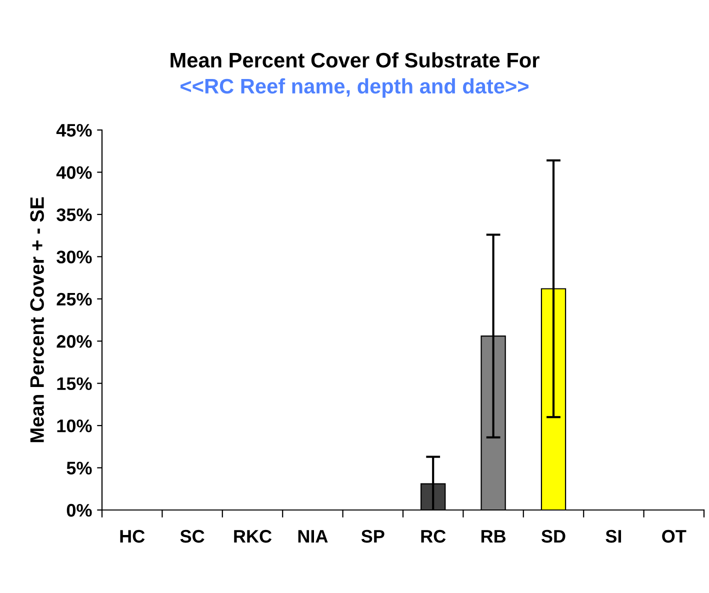 This screenshot has height=593, width=709. What do you see at coordinates (74, 130) in the screenshot?
I see `y-tick-label: 45%` at bounding box center [74, 130].